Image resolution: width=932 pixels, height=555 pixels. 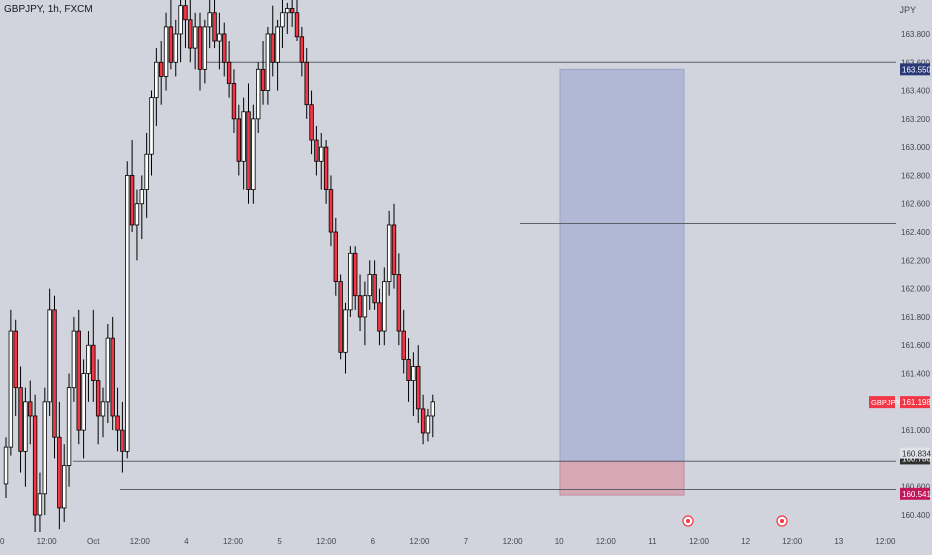 What do you see at coordinates (914, 275) in the screenshot?
I see `price-axis-panel` at bounding box center [914, 275].